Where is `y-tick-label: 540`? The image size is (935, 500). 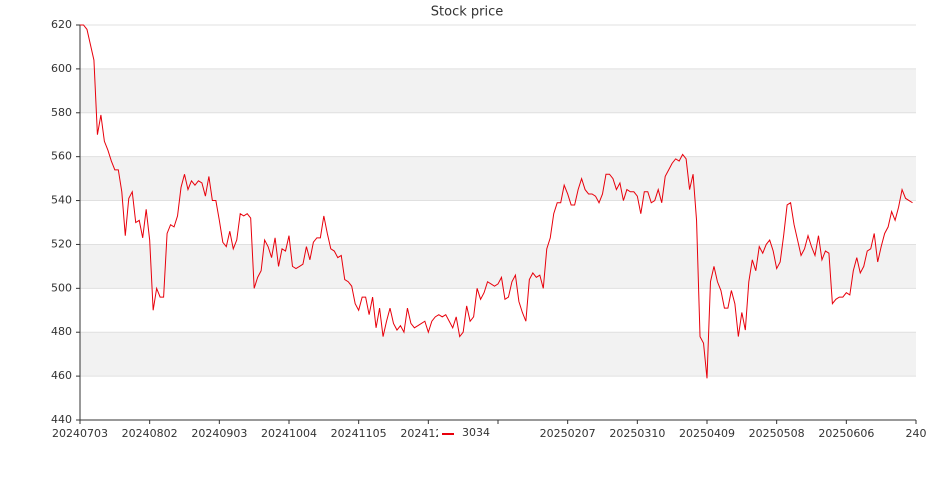
y-tick-label: 540 is located at coordinates (61, 200).